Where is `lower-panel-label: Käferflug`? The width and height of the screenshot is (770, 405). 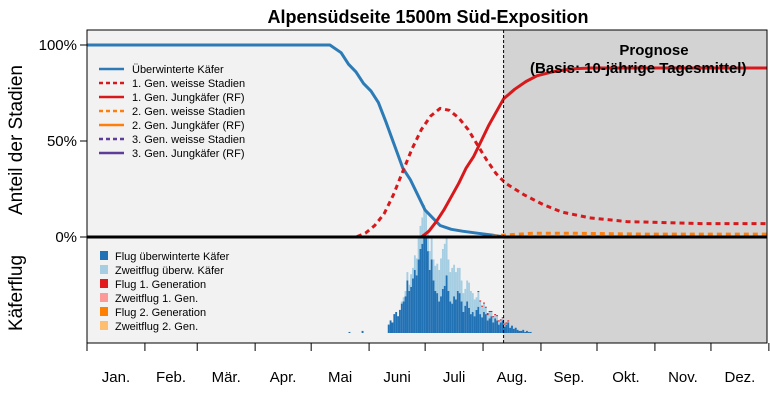
lower-panel-label: Käferflug is located at coordinates (16, 293).